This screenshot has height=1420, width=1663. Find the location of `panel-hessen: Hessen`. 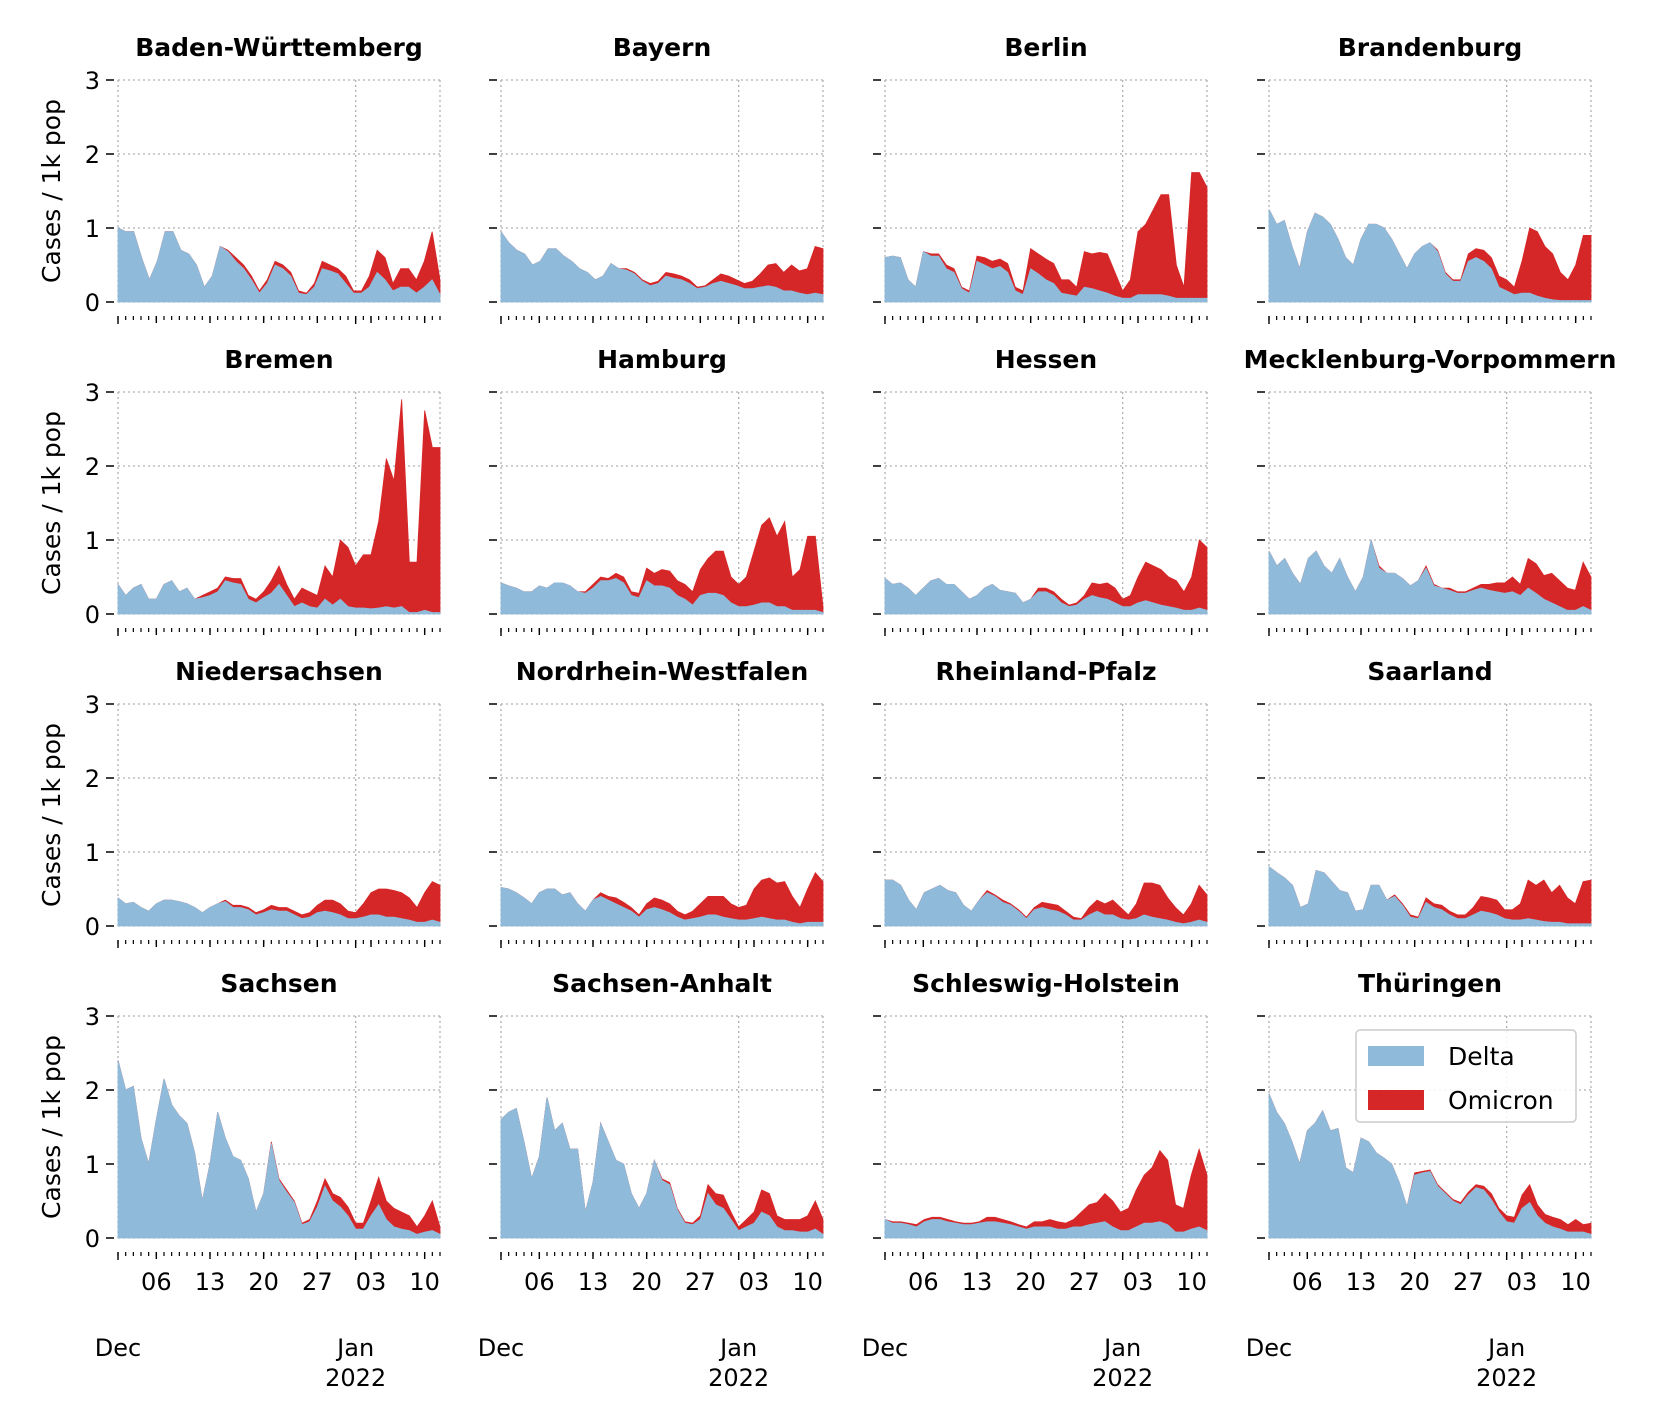

panel-hessen: Hessen is located at coordinates (1040, 490).